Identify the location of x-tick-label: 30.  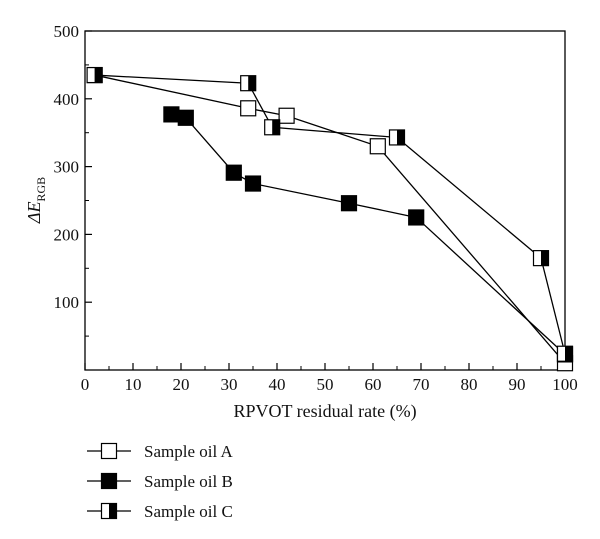
(229, 384).